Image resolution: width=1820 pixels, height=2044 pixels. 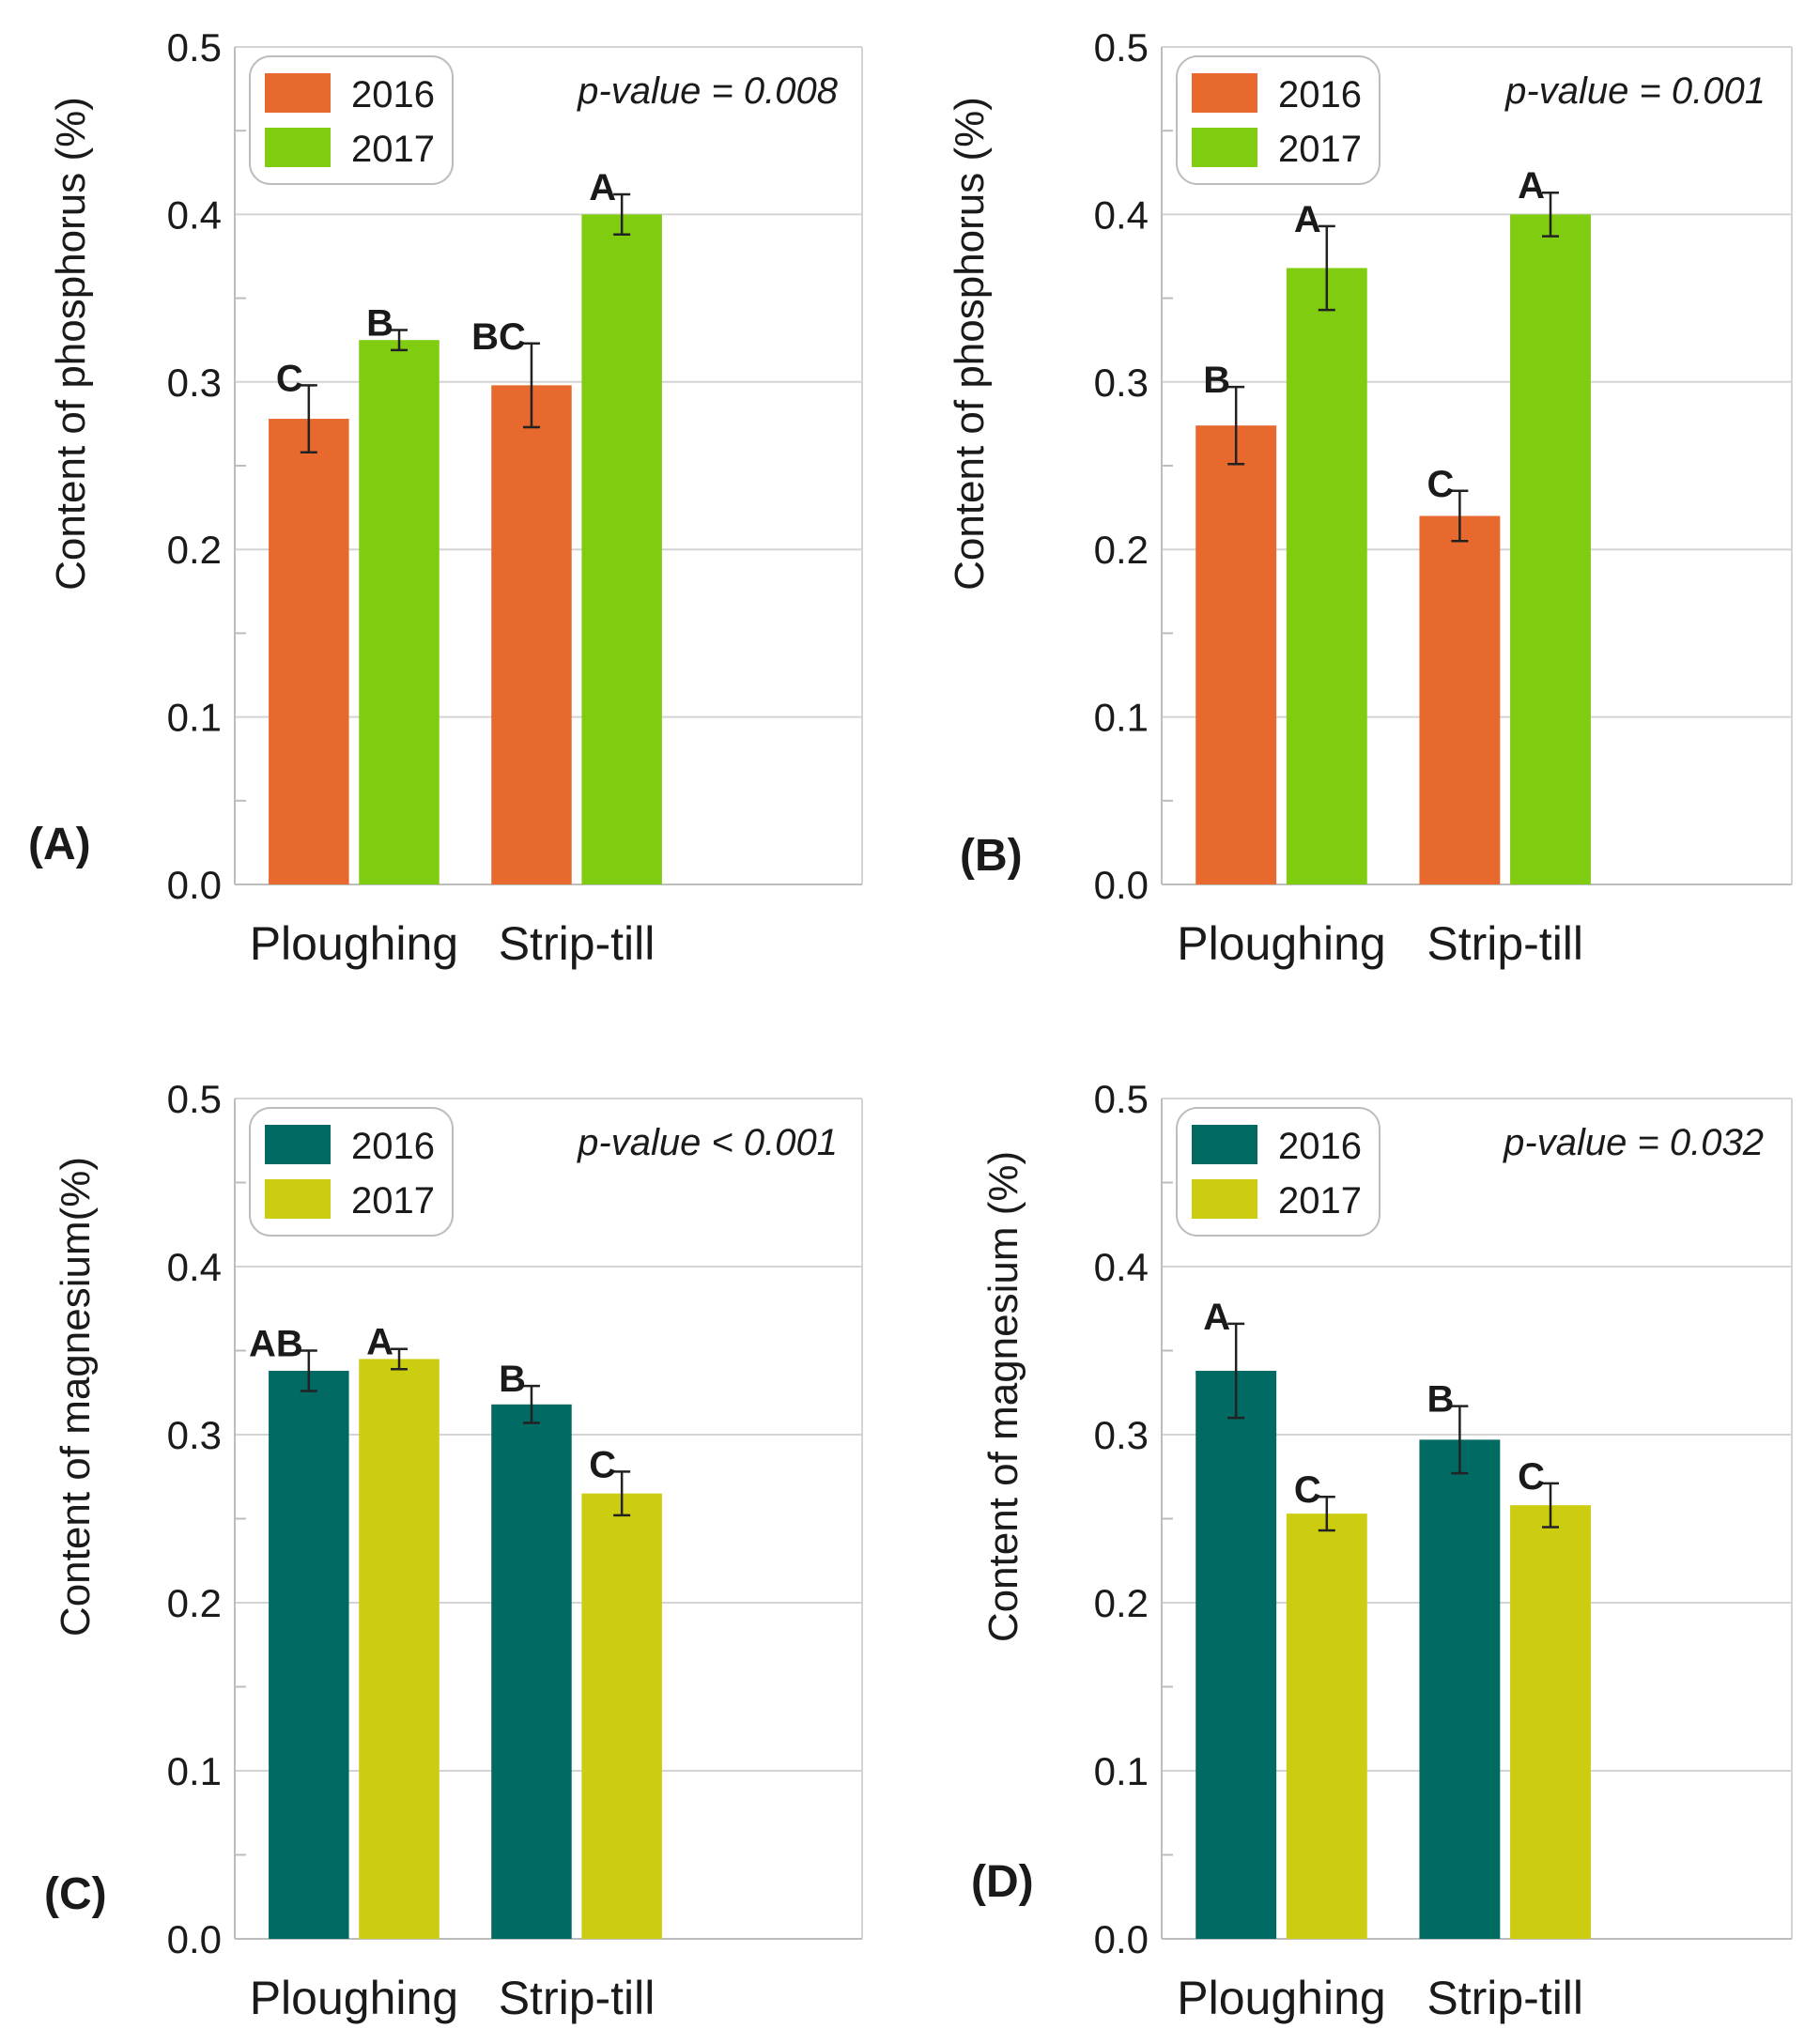 What do you see at coordinates (707, 1142) in the screenshot?
I see `p-value-annotation: p-value < 0.001` at bounding box center [707, 1142].